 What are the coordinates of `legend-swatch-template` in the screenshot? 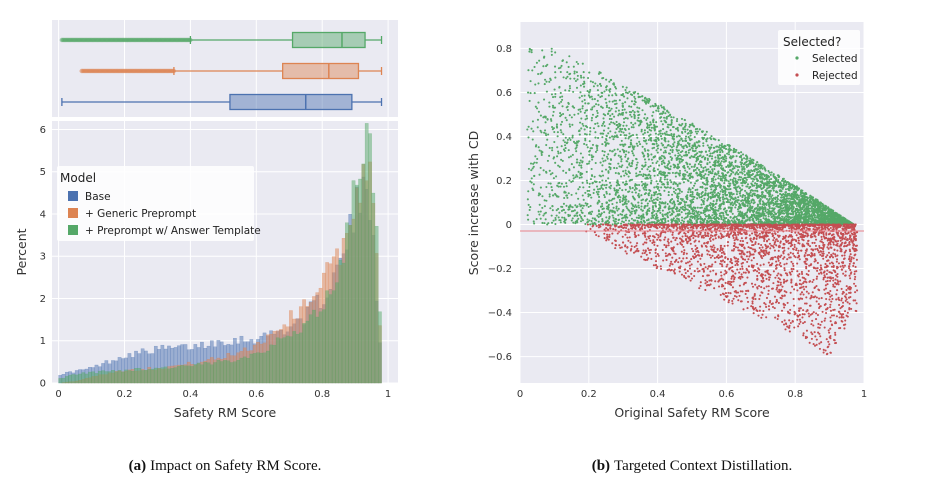 It's located at (73, 230).